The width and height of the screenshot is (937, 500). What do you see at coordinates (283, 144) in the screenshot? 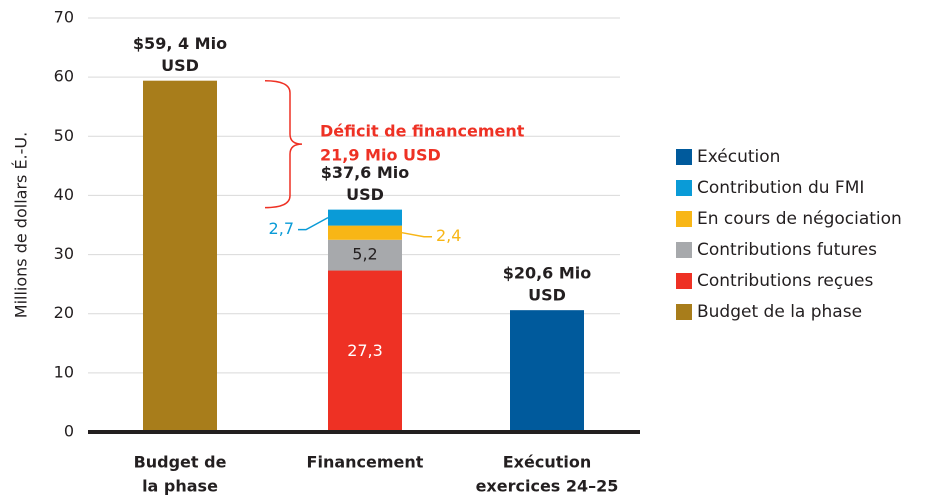
I see `bracket` at bounding box center [283, 144].